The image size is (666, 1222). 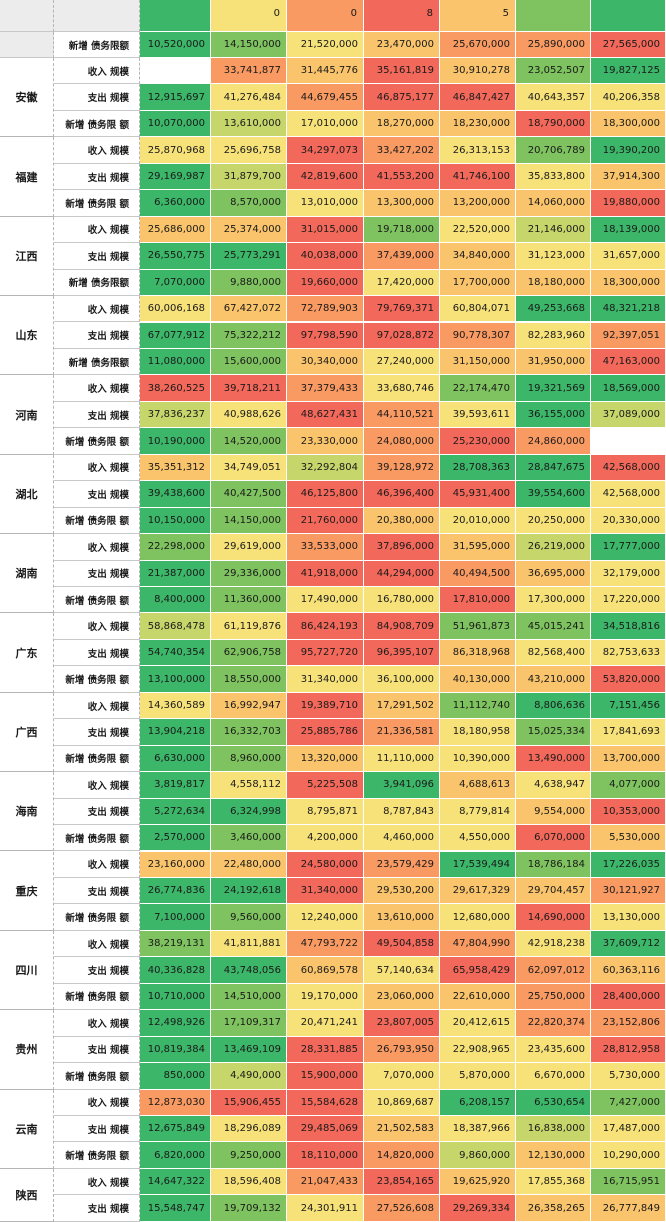 What do you see at coordinates (249, 97) in the screenshot?
I see `value-cell: 41,276,484` at bounding box center [249, 97].